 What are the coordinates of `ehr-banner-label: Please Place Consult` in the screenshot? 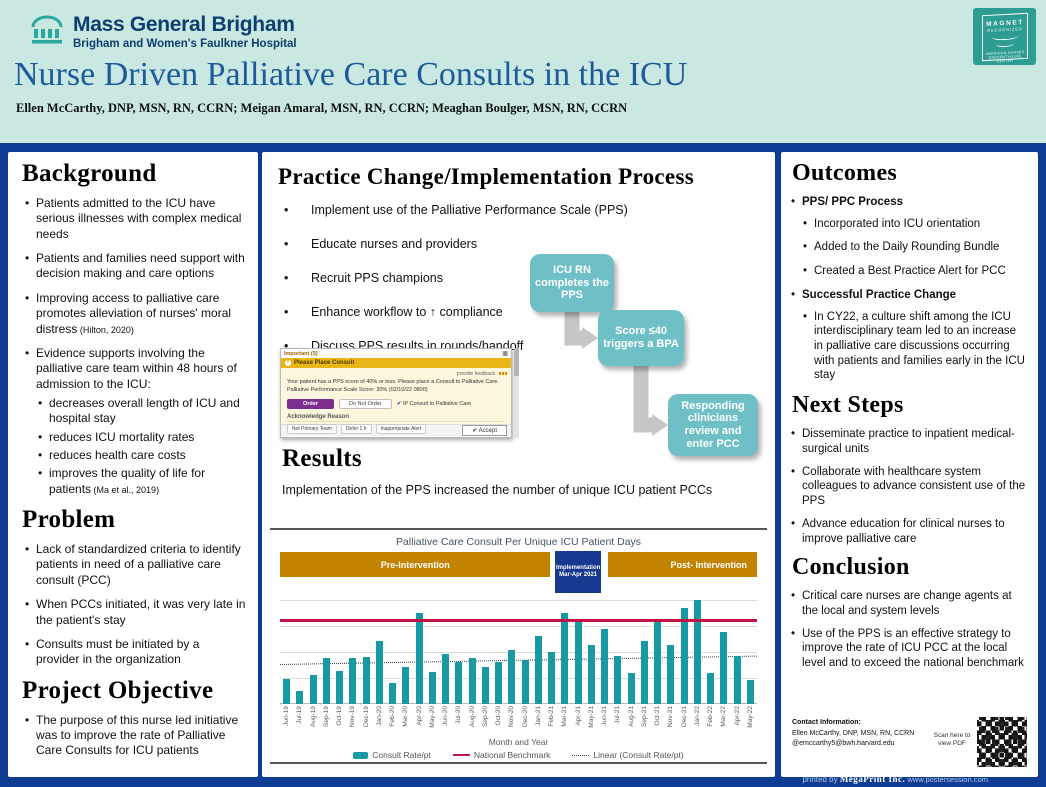 It's located at (324, 363).